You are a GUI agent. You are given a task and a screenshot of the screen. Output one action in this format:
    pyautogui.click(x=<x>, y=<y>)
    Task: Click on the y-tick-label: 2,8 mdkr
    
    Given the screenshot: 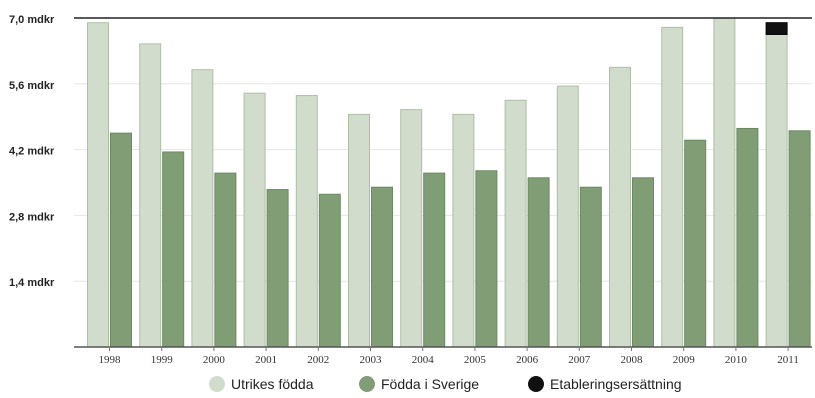 What is the action you would take?
    pyautogui.click(x=32, y=217)
    